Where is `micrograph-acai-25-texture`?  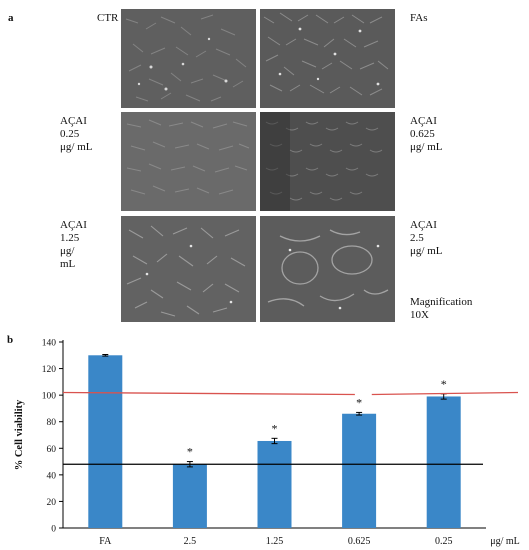
micrograph-acai-25-texture is located at coordinates (327, 269).